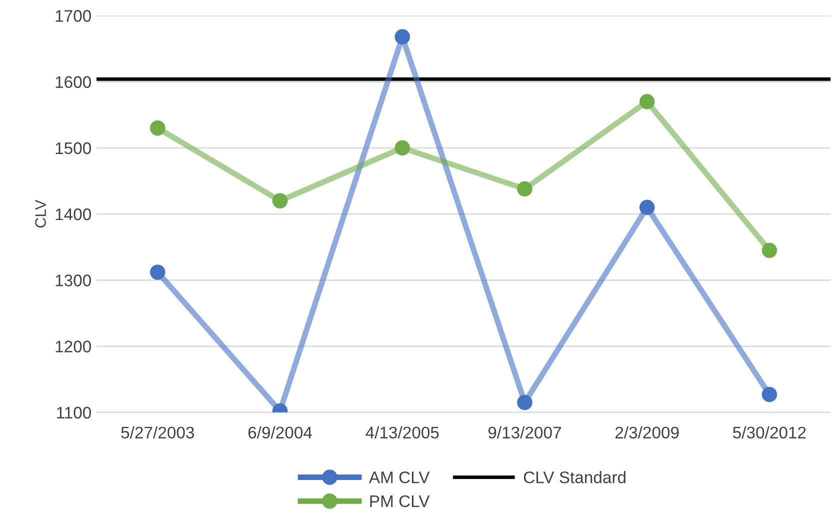  I want to click on x-tick-label: 2/3/2009, so click(647, 432).